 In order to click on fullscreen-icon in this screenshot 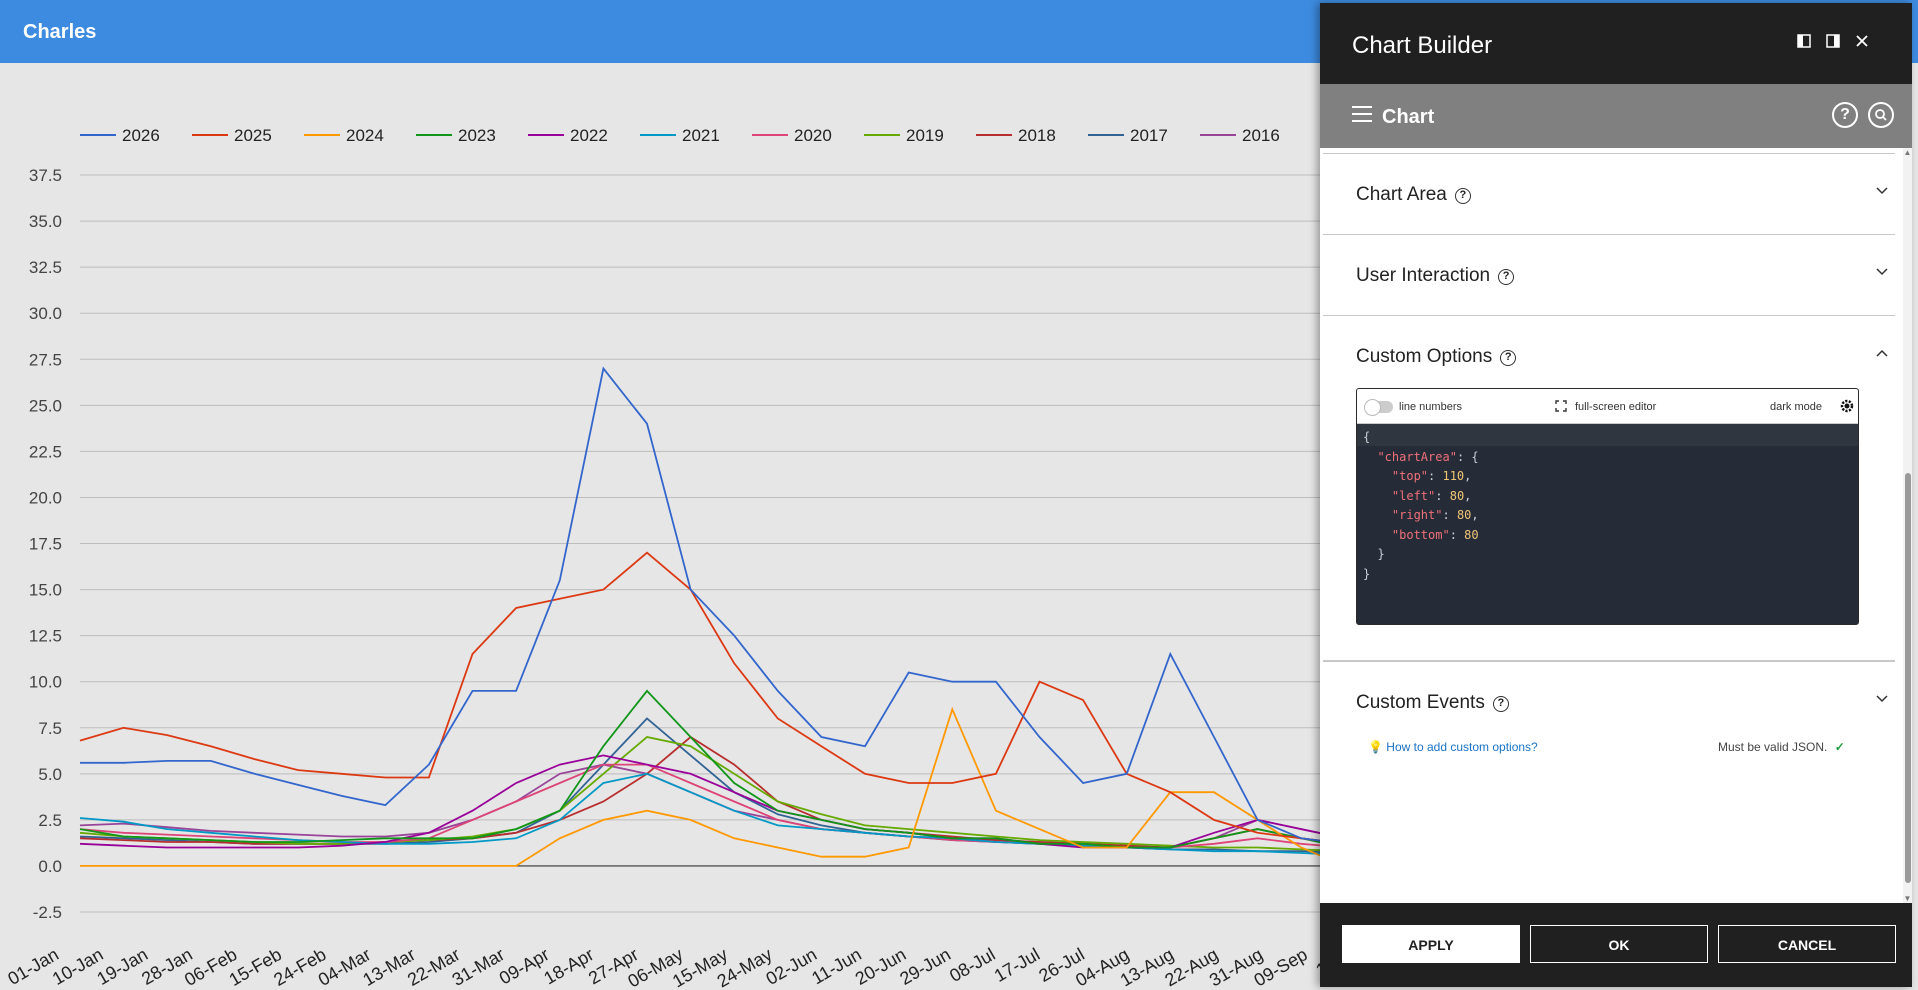, I will do `click(1561, 407)`.